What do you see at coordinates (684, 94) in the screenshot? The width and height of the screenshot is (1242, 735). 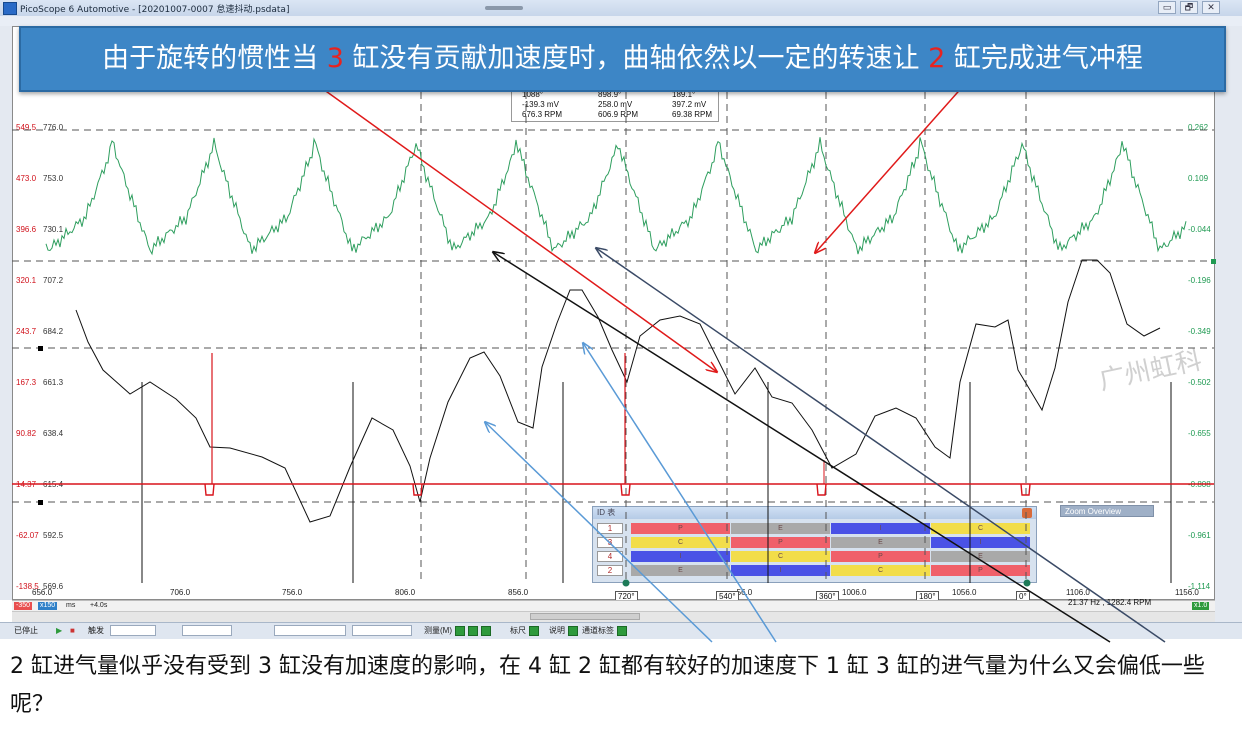 I see `cursor-table-cell: 189.1°` at bounding box center [684, 94].